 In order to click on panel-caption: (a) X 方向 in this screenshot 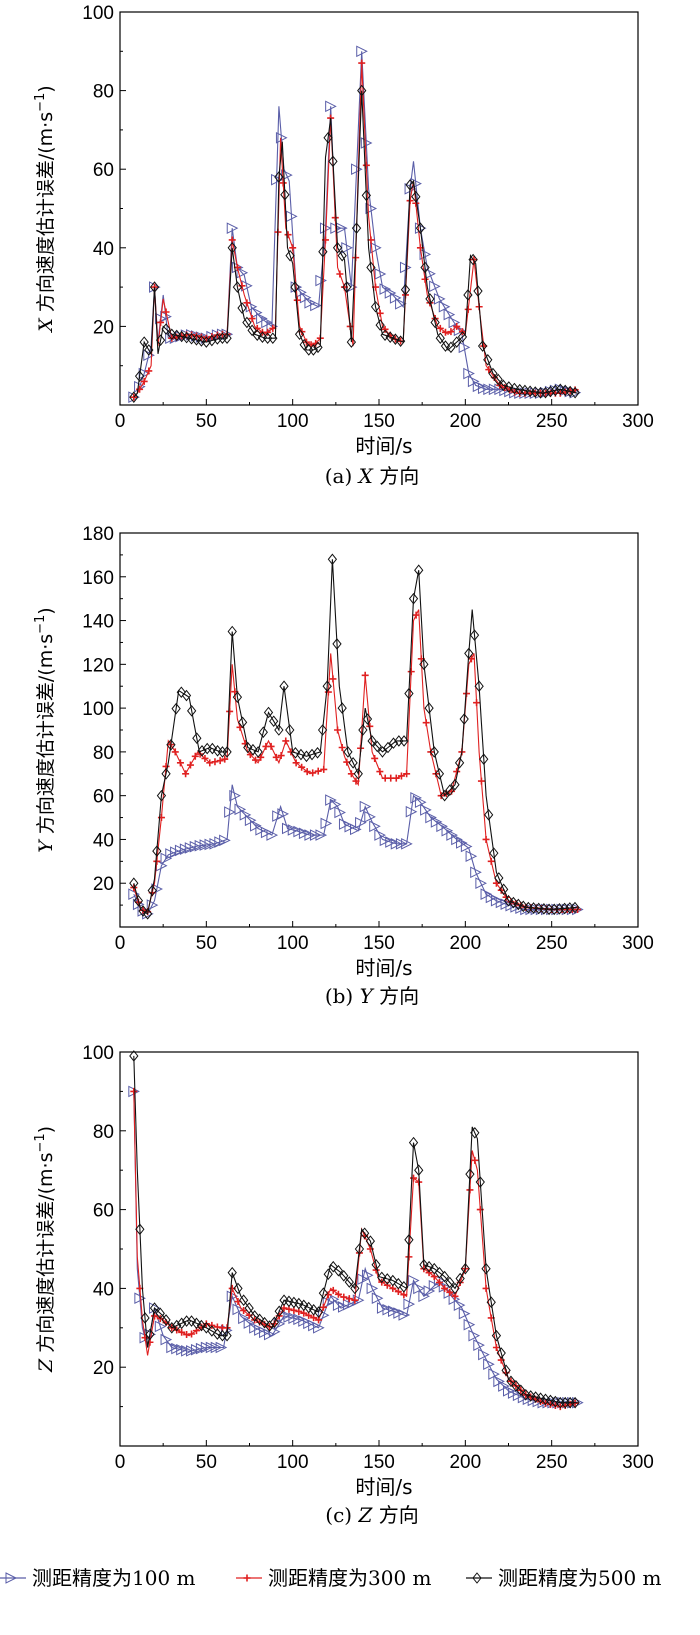, I will do `click(372, 476)`.